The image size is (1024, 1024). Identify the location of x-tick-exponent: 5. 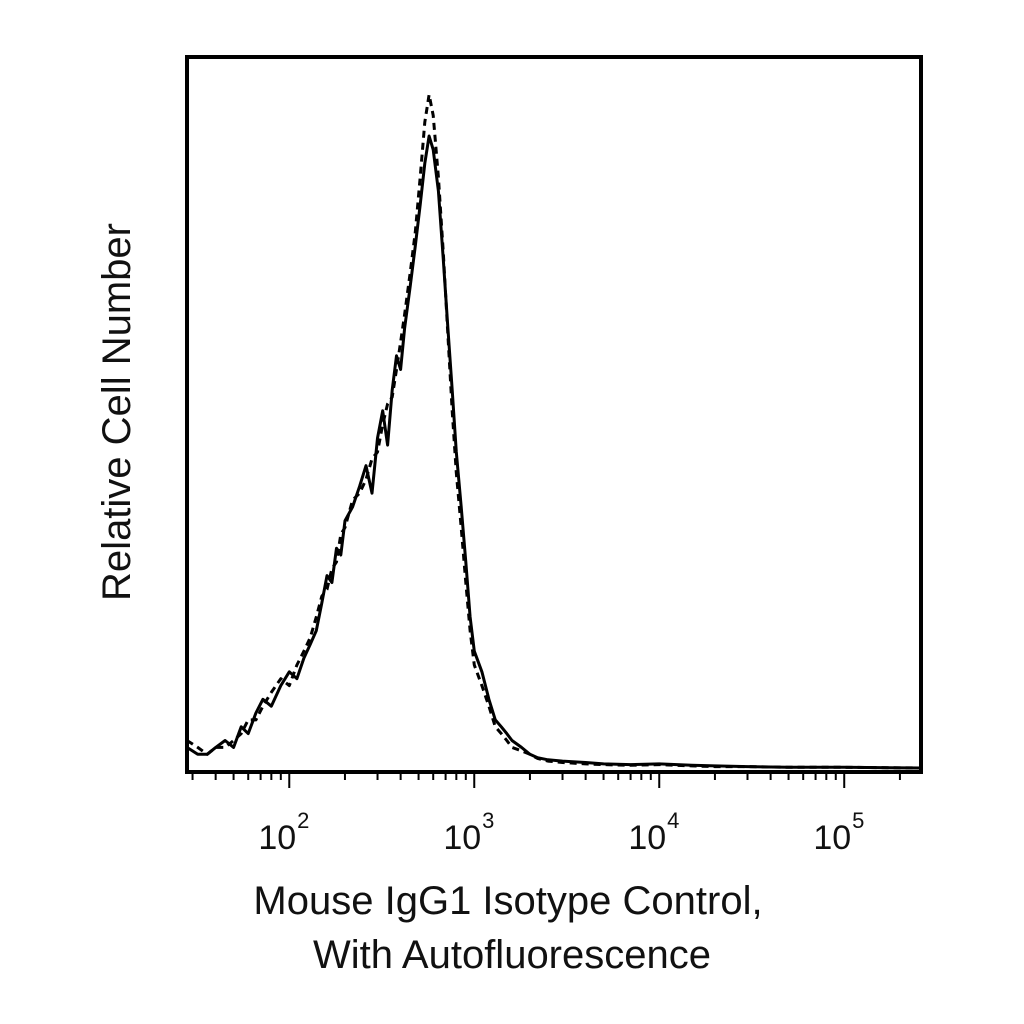
(858, 820).